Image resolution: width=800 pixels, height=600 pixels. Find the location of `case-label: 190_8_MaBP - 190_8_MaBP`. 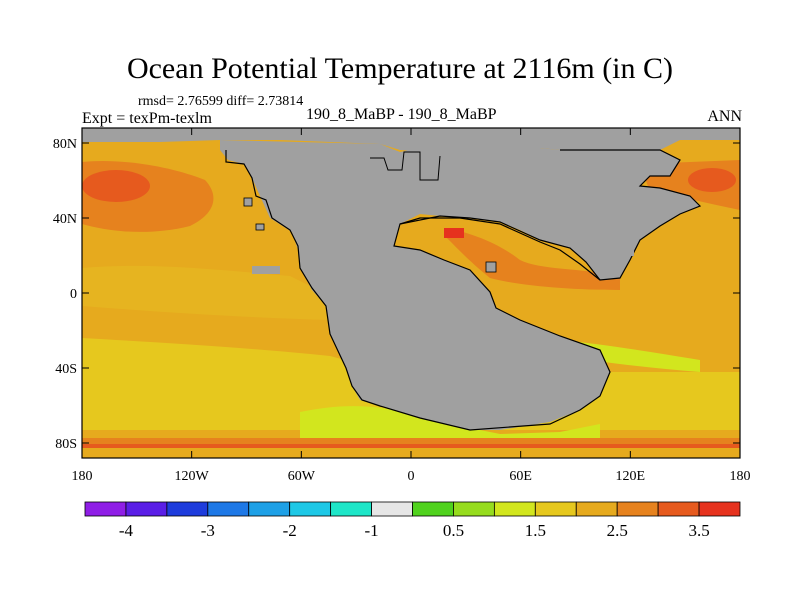

case-label: 190_8_MaBP - 190_8_MaBP is located at coordinates (401, 114).